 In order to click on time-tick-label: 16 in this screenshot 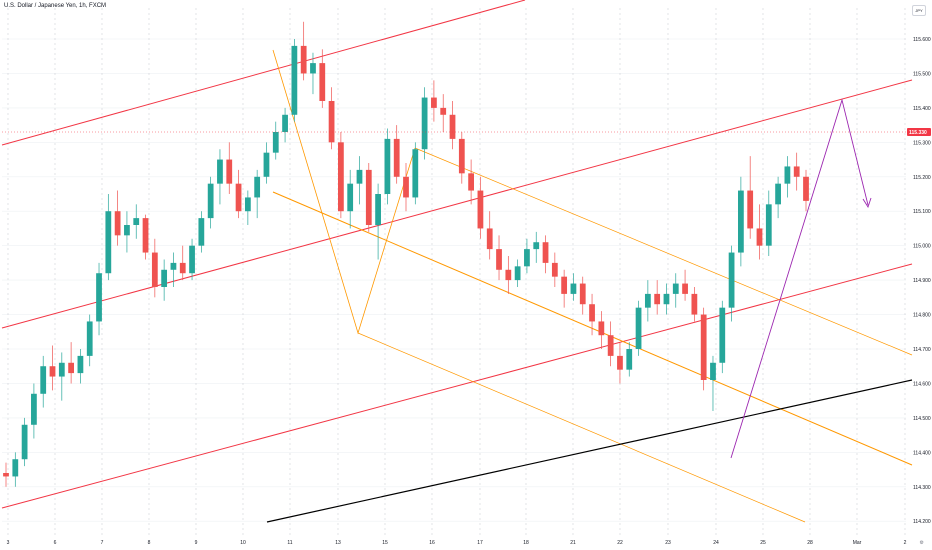, I will do `click(432, 543)`.